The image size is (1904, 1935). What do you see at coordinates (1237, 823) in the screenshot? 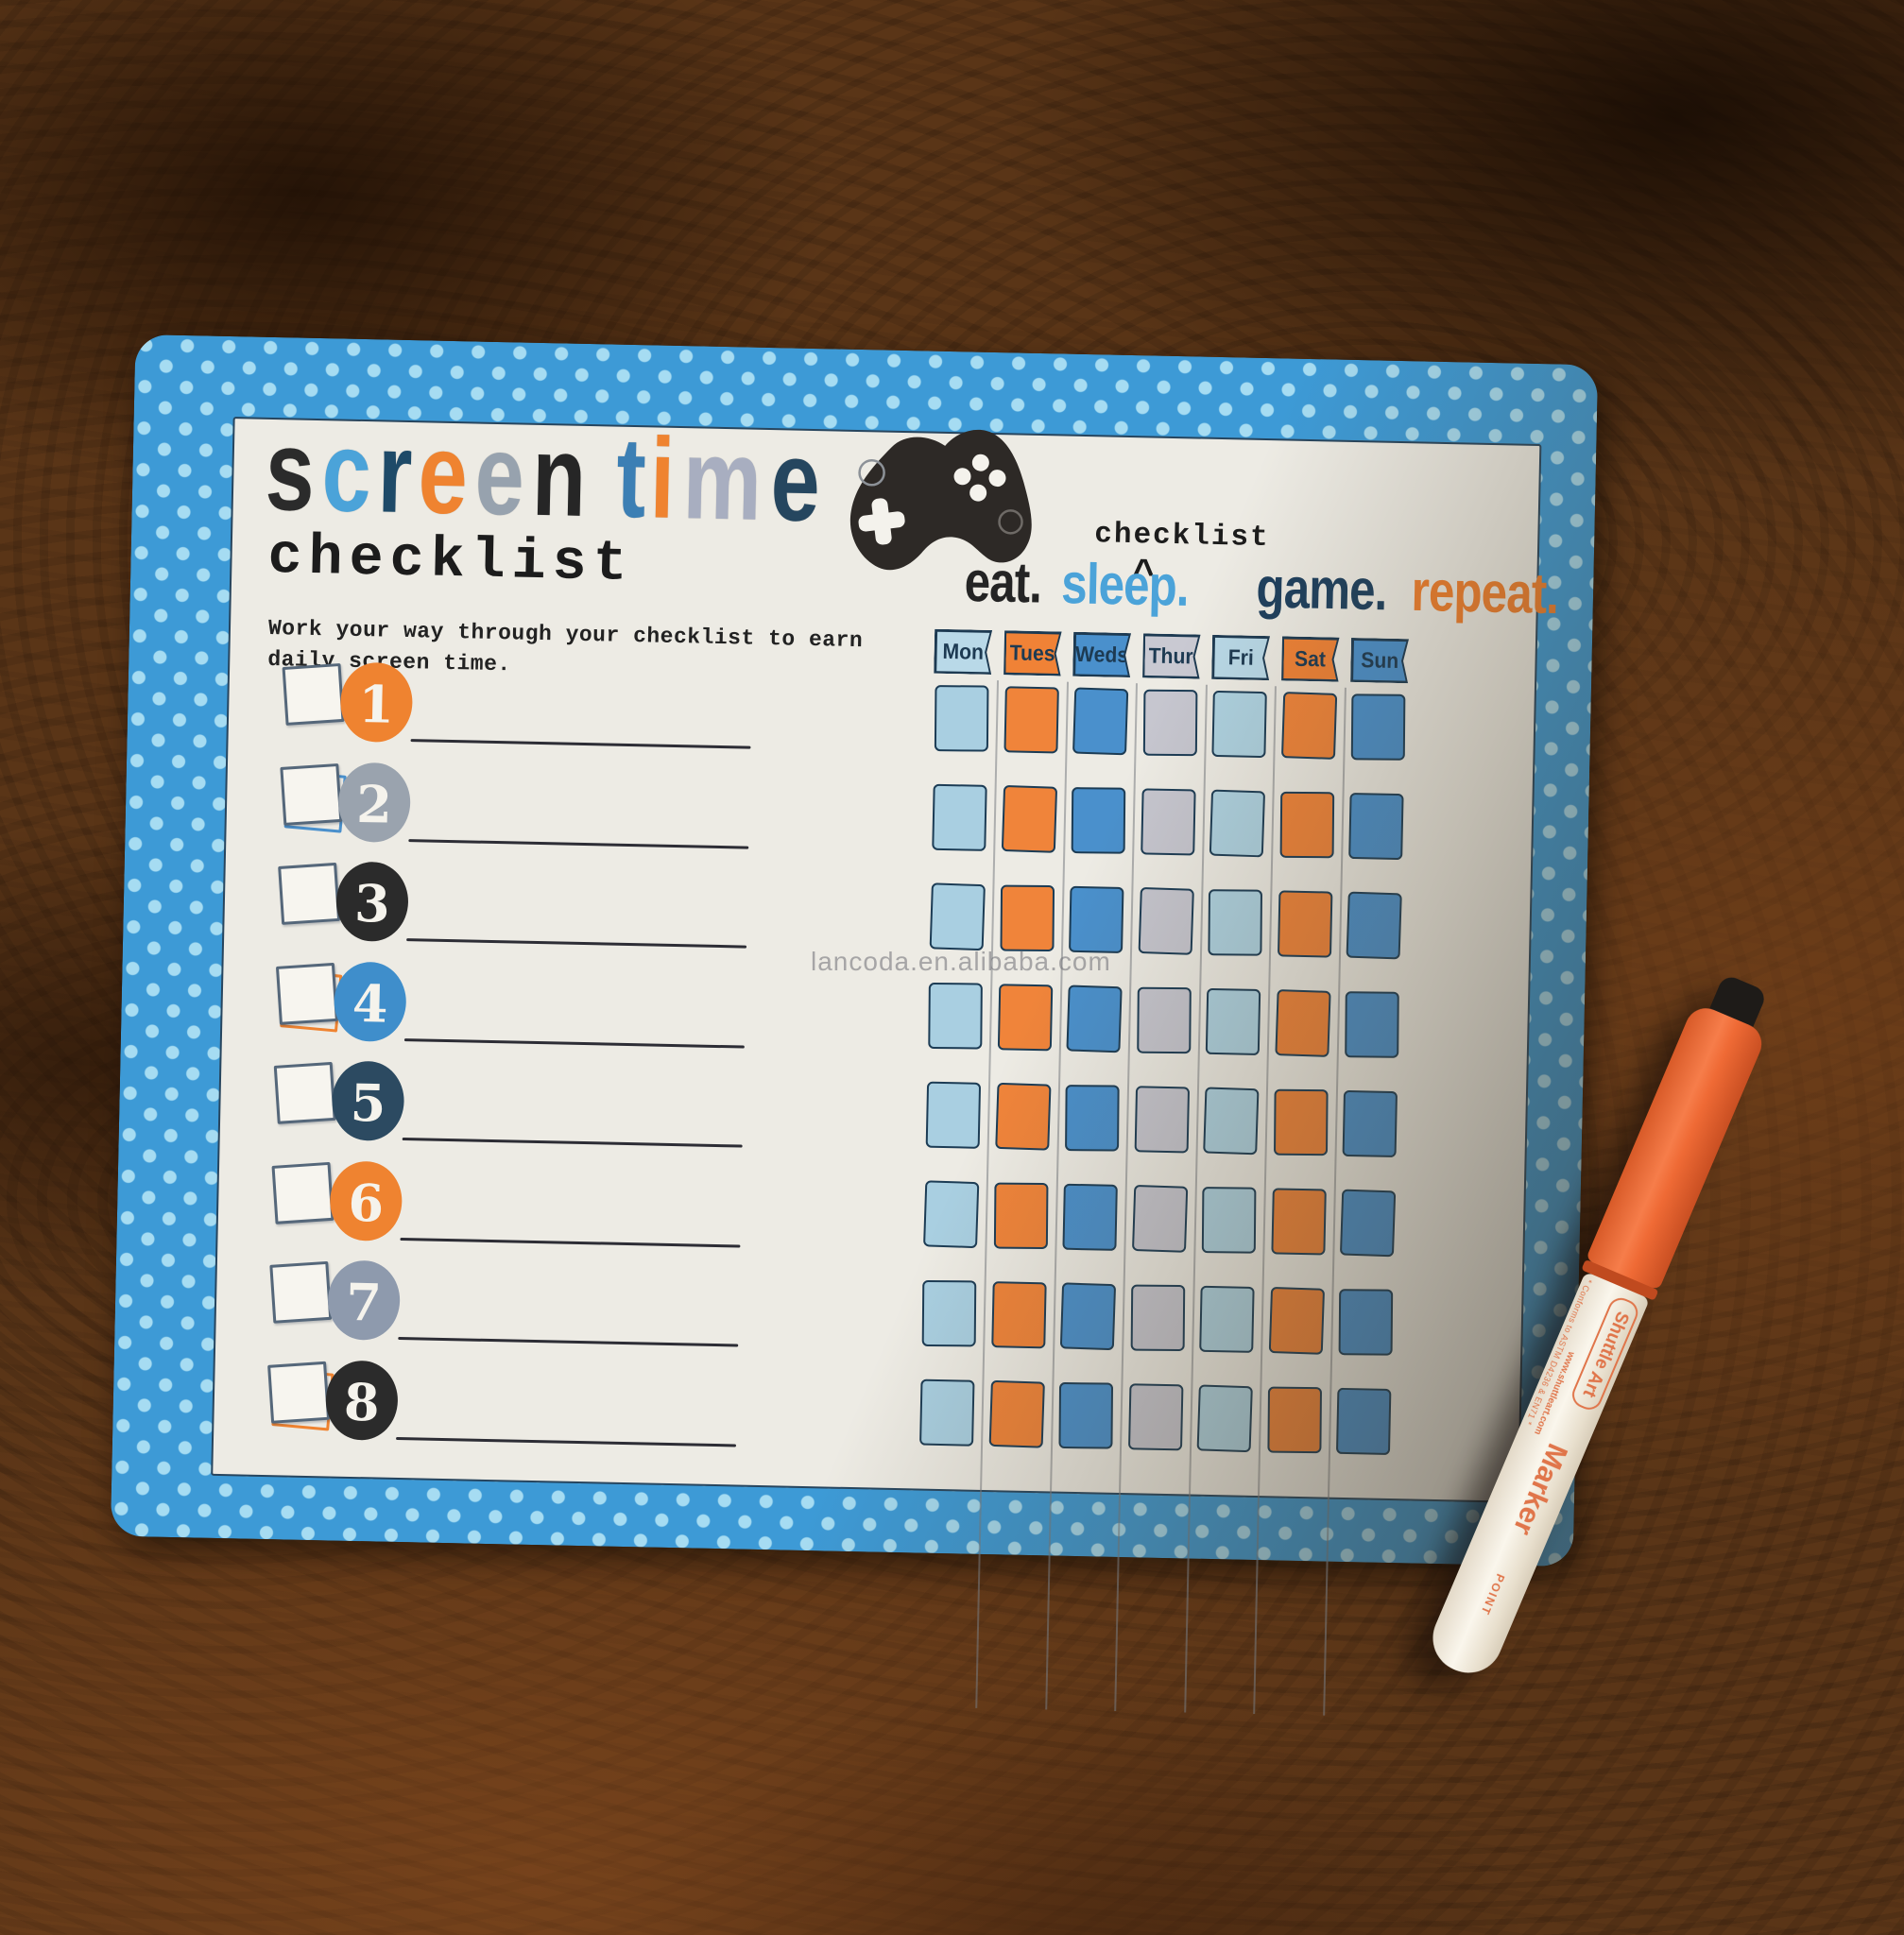
I see `grid-cell-fri-row2` at bounding box center [1237, 823].